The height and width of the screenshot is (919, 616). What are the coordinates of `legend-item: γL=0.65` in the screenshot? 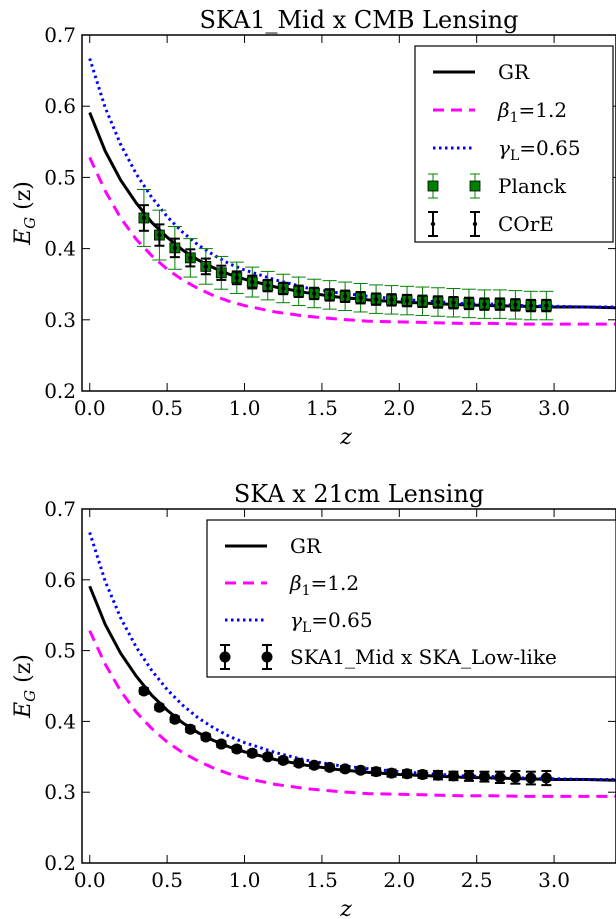 It's located at (299, 622).